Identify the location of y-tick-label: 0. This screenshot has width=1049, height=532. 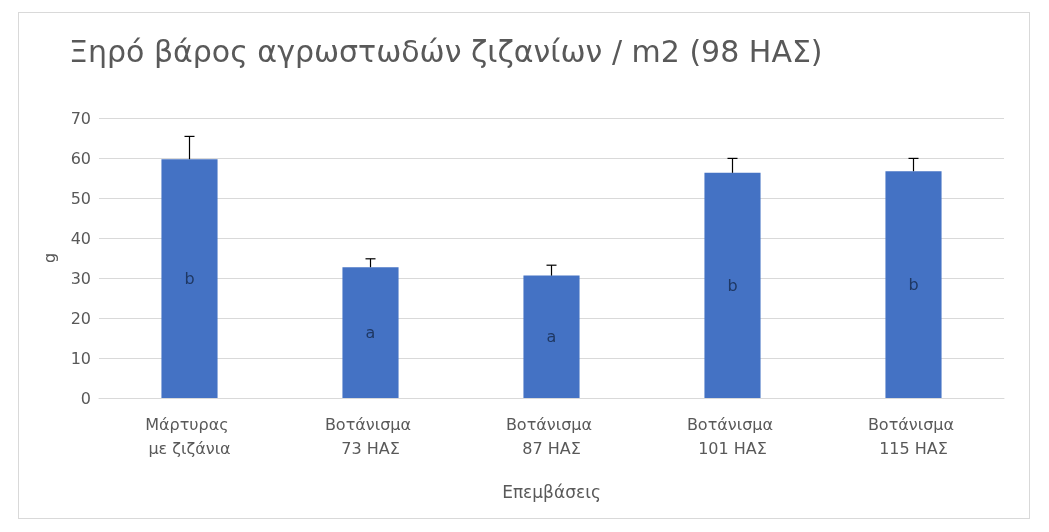
(85, 398).